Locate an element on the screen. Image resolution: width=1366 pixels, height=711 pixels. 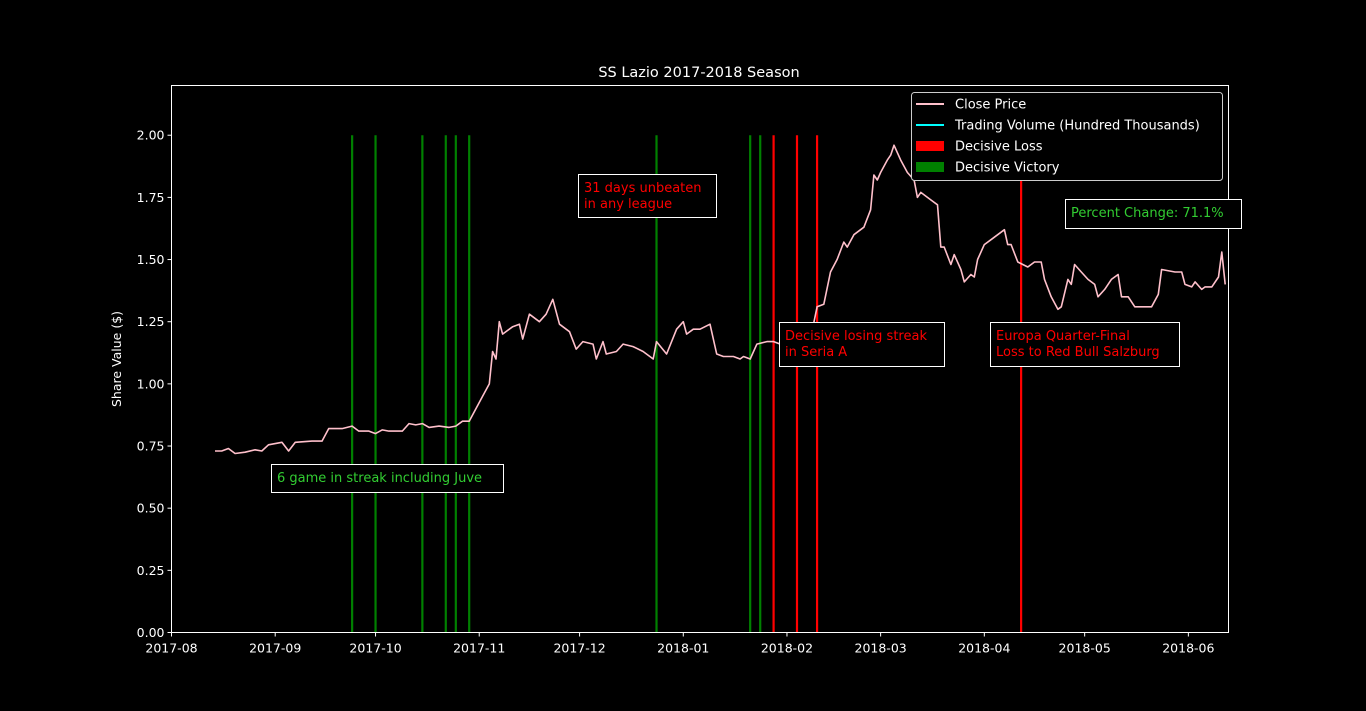
legend-label: Close Price is located at coordinates (990, 105).